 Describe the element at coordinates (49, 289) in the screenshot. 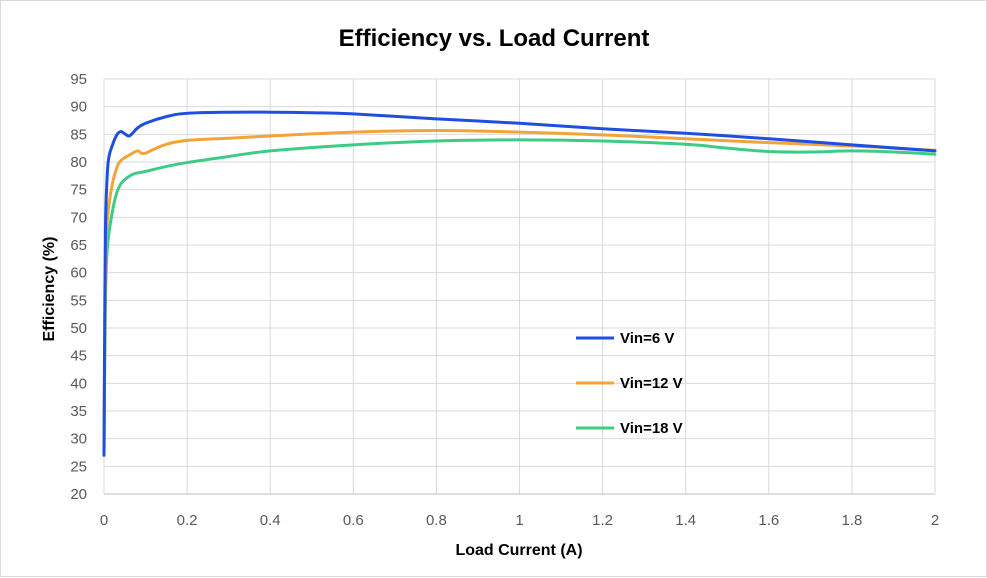

I see `y-axis-title: Efficiency (%)` at that location.